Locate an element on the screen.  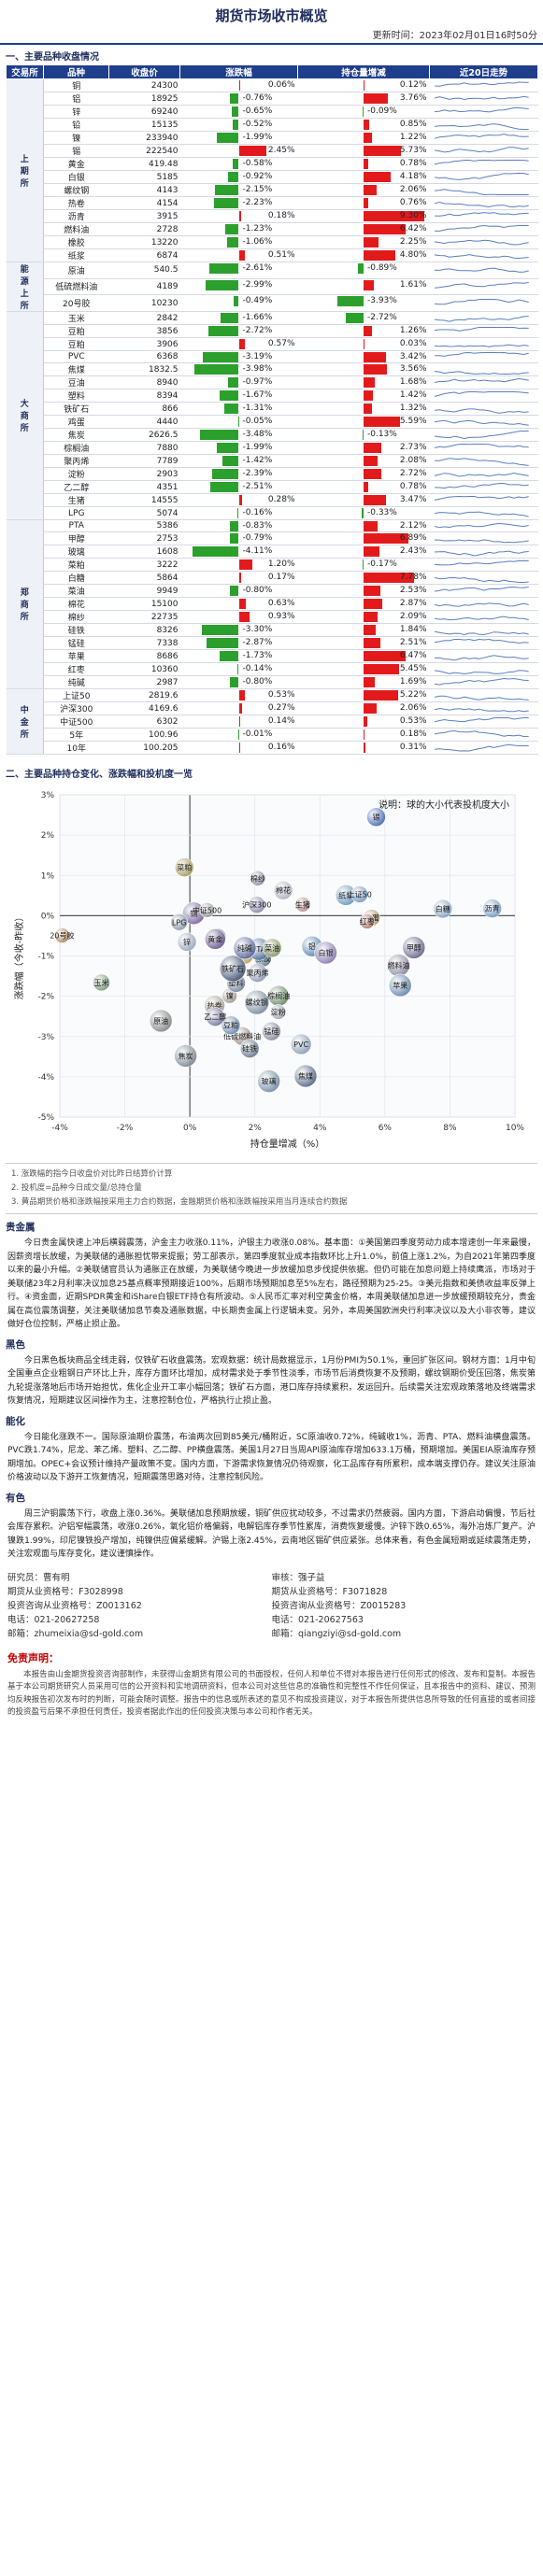
analyst-email: 邮箱：zhumeixia@sd-gold.com is located at coordinates (75, 1633).